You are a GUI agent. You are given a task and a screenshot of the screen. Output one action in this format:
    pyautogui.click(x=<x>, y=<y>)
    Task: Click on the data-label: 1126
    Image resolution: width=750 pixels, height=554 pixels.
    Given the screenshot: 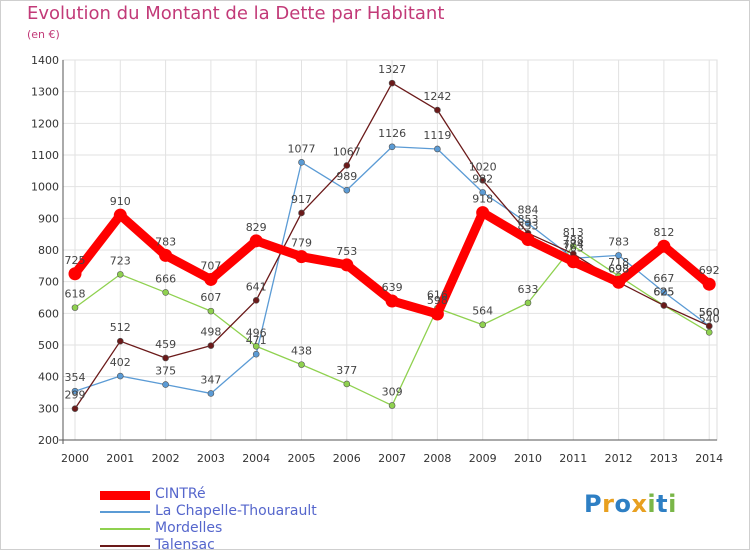 What is the action you would take?
    pyautogui.click(x=392, y=133)
    